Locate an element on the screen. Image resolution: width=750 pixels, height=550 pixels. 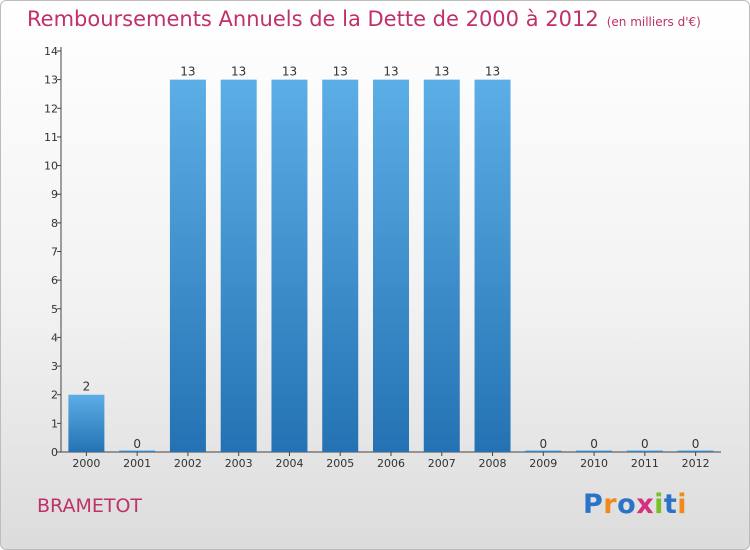
data-label-2008: 13 is located at coordinates (492, 72).